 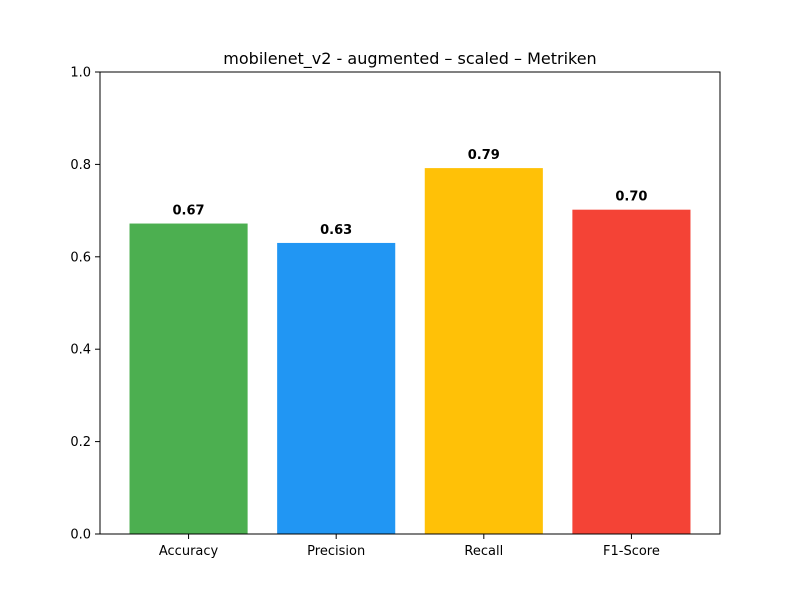 I want to click on bar-accuracy, so click(x=188, y=379).